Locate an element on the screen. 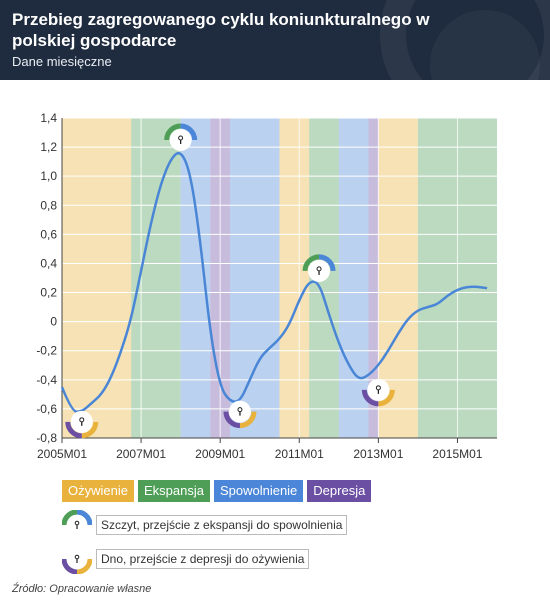  legend-chip-spowolnienie: Spowolnienie is located at coordinates (258, 491).